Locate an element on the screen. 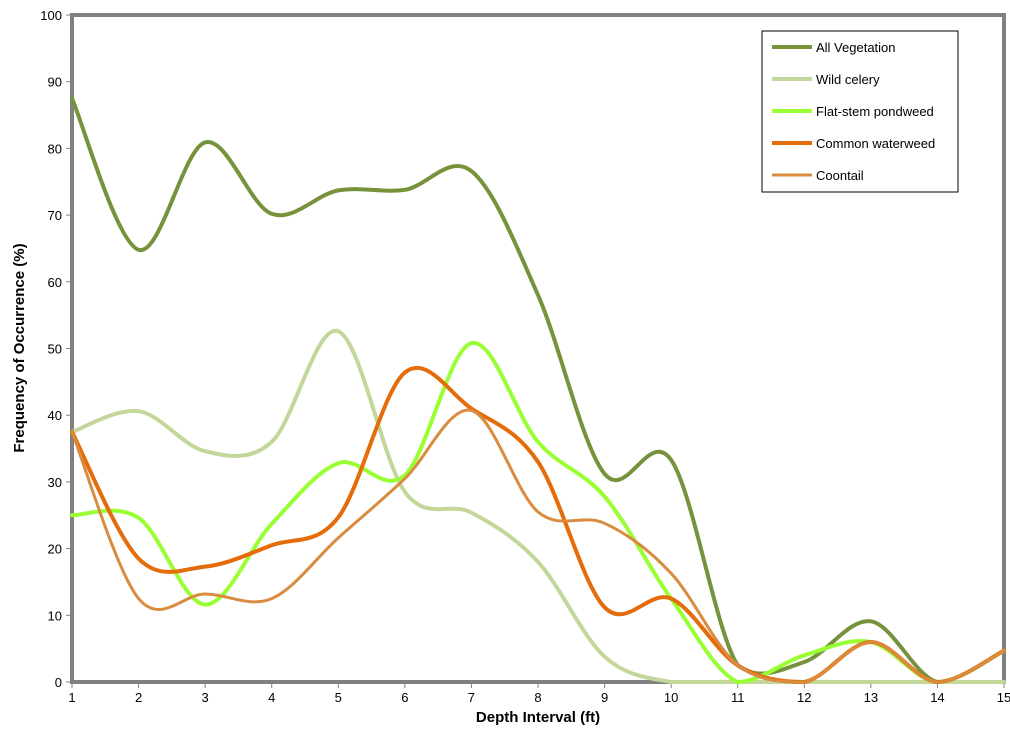 Image resolution: width=1010 pixels, height=734 pixels. x-tick-label: 4 is located at coordinates (271, 697).